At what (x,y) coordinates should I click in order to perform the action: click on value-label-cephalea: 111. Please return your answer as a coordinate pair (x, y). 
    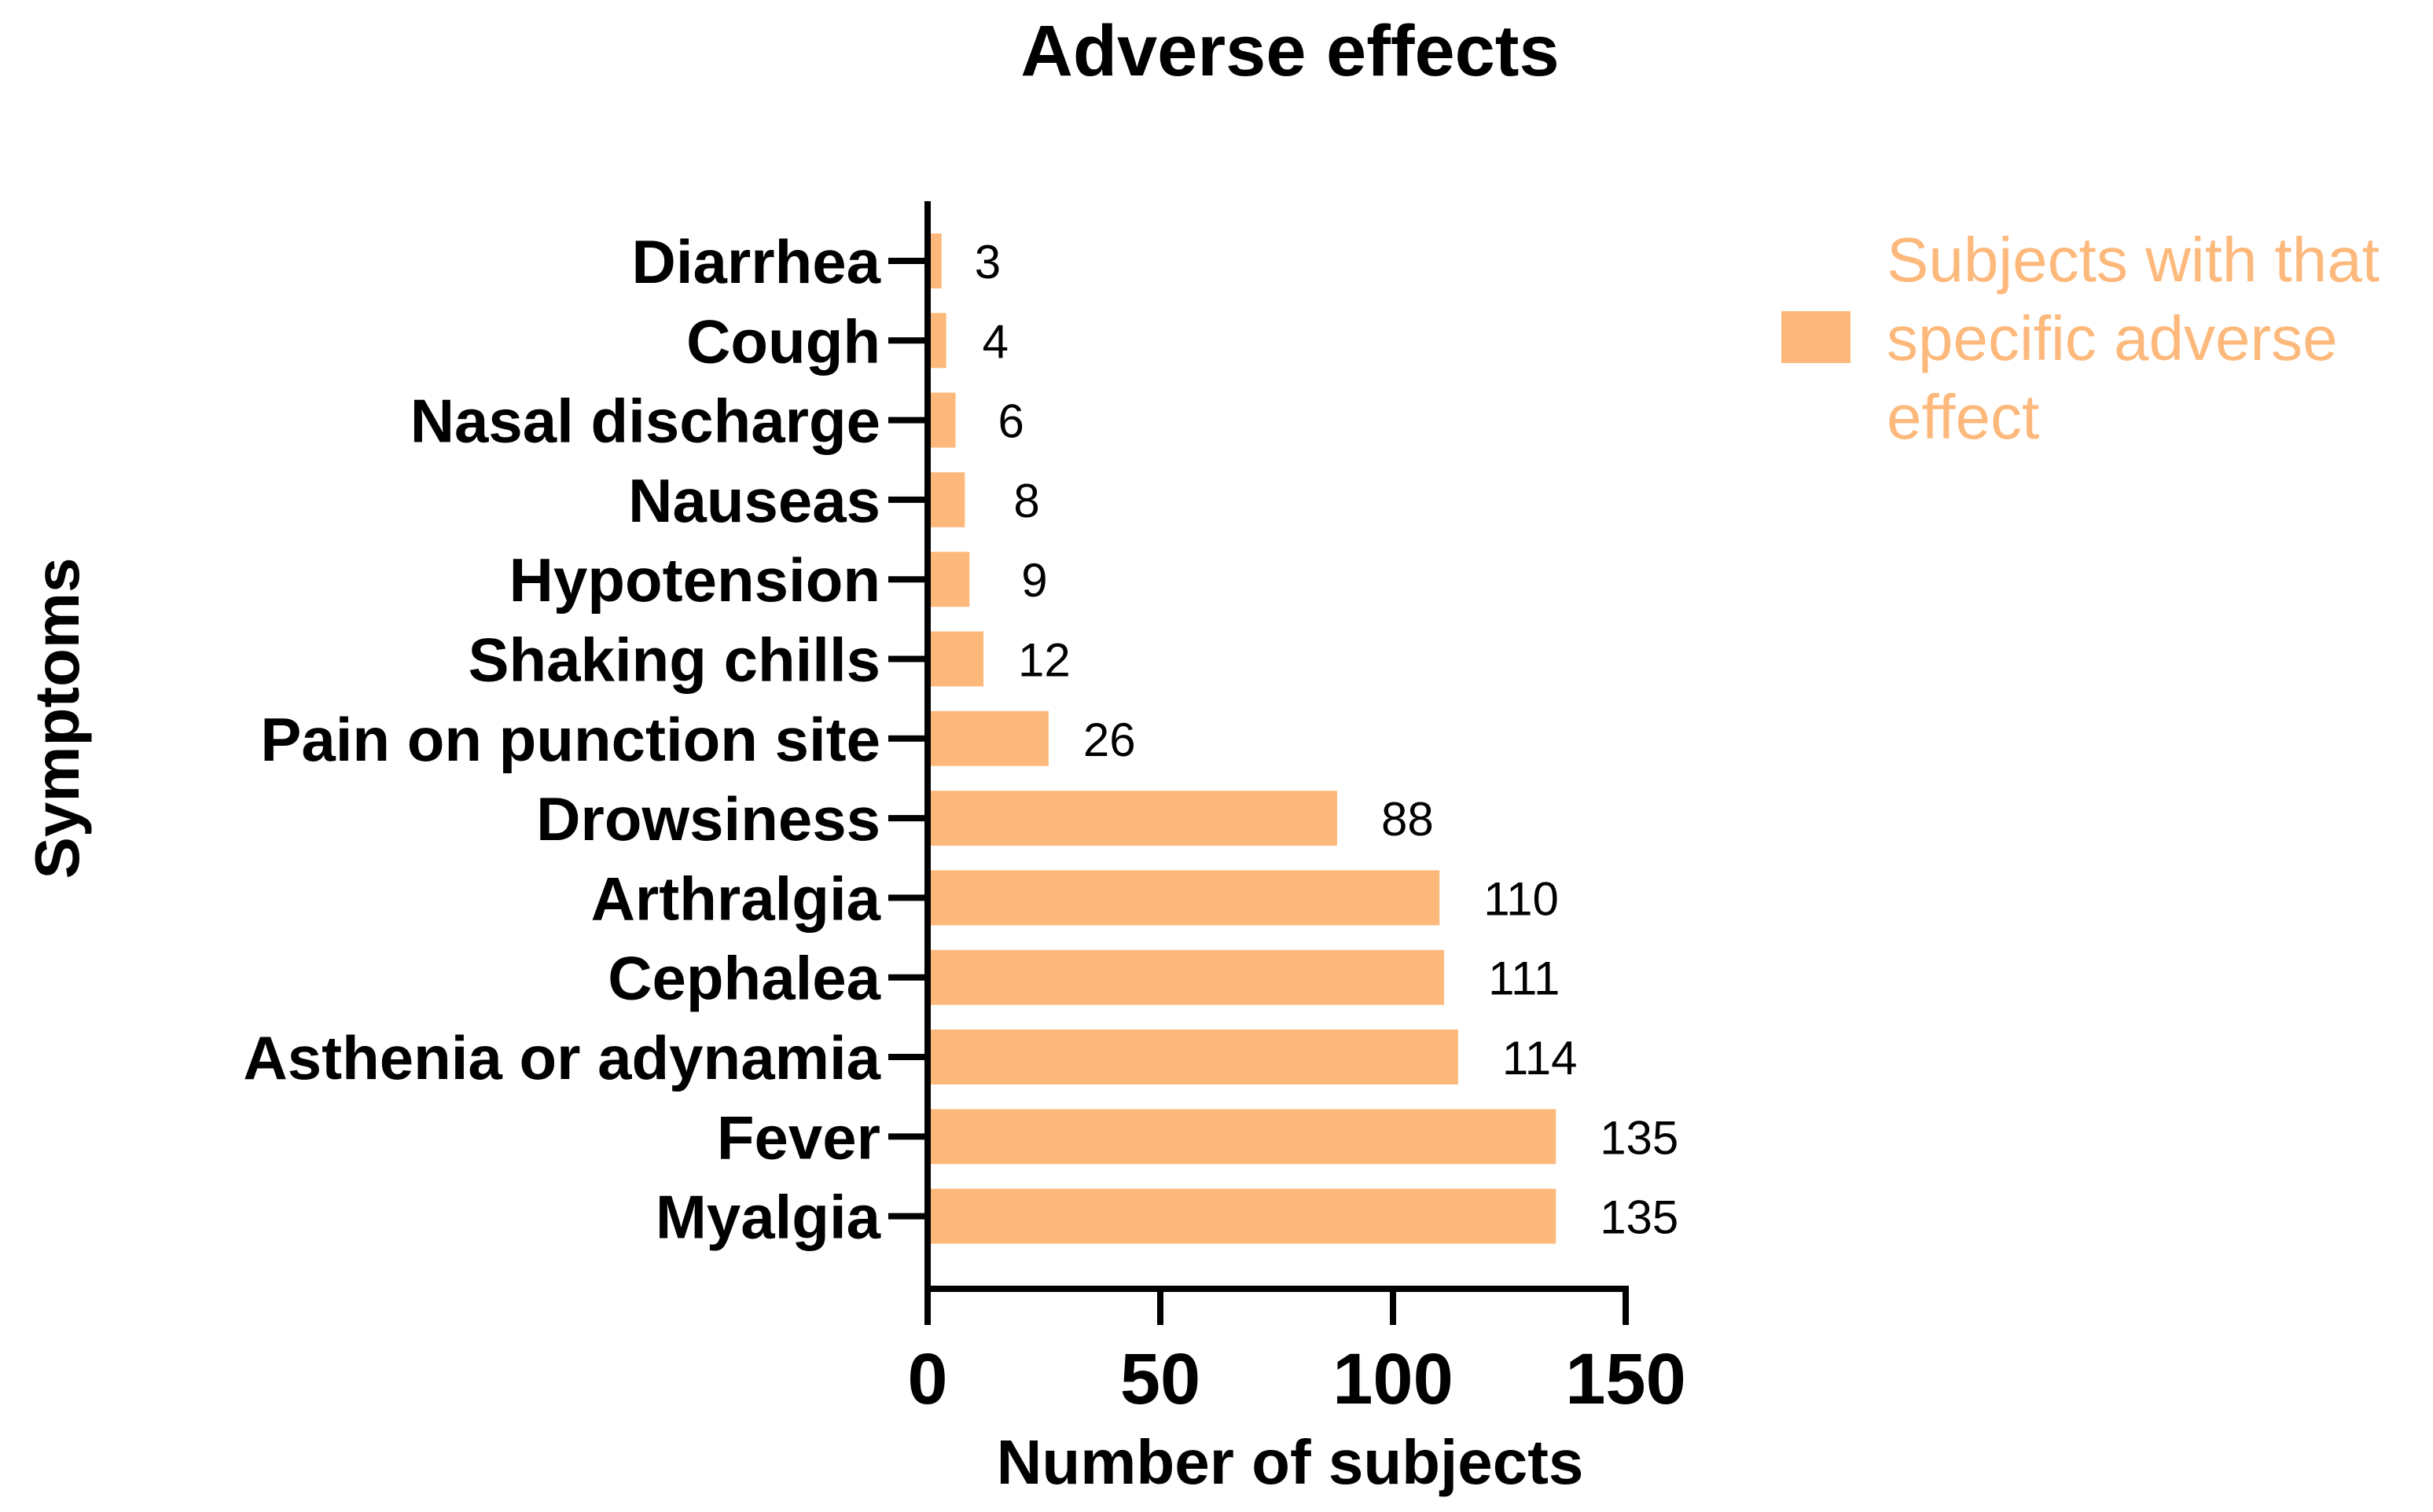
    Looking at the image, I should click on (1524, 979).